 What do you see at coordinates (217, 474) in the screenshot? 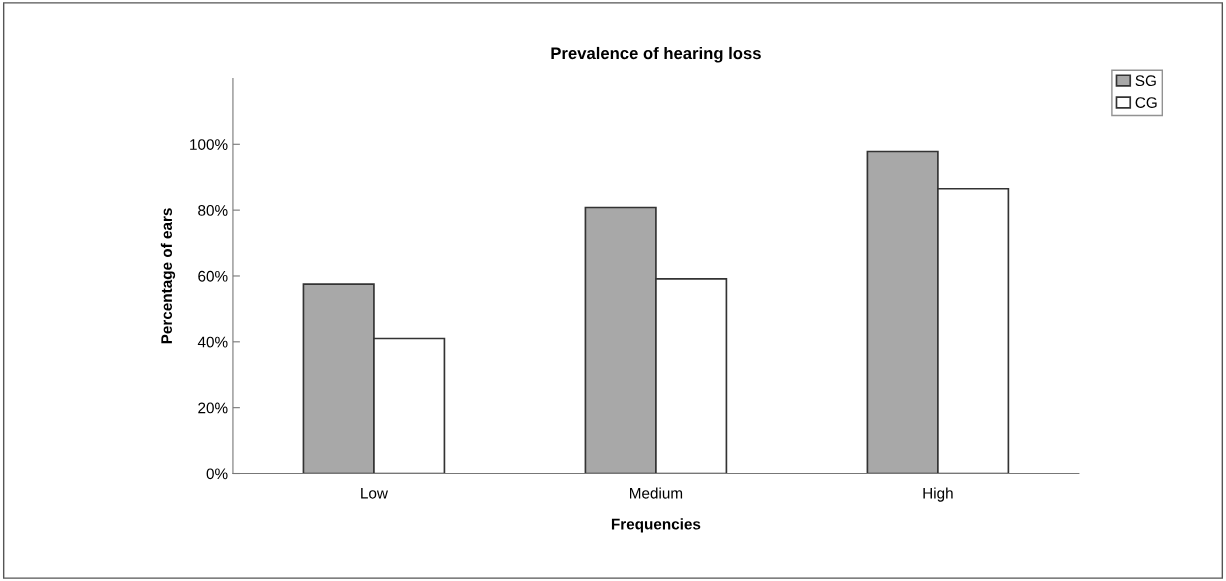
I see `y-tick-label: 0%` at bounding box center [217, 474].